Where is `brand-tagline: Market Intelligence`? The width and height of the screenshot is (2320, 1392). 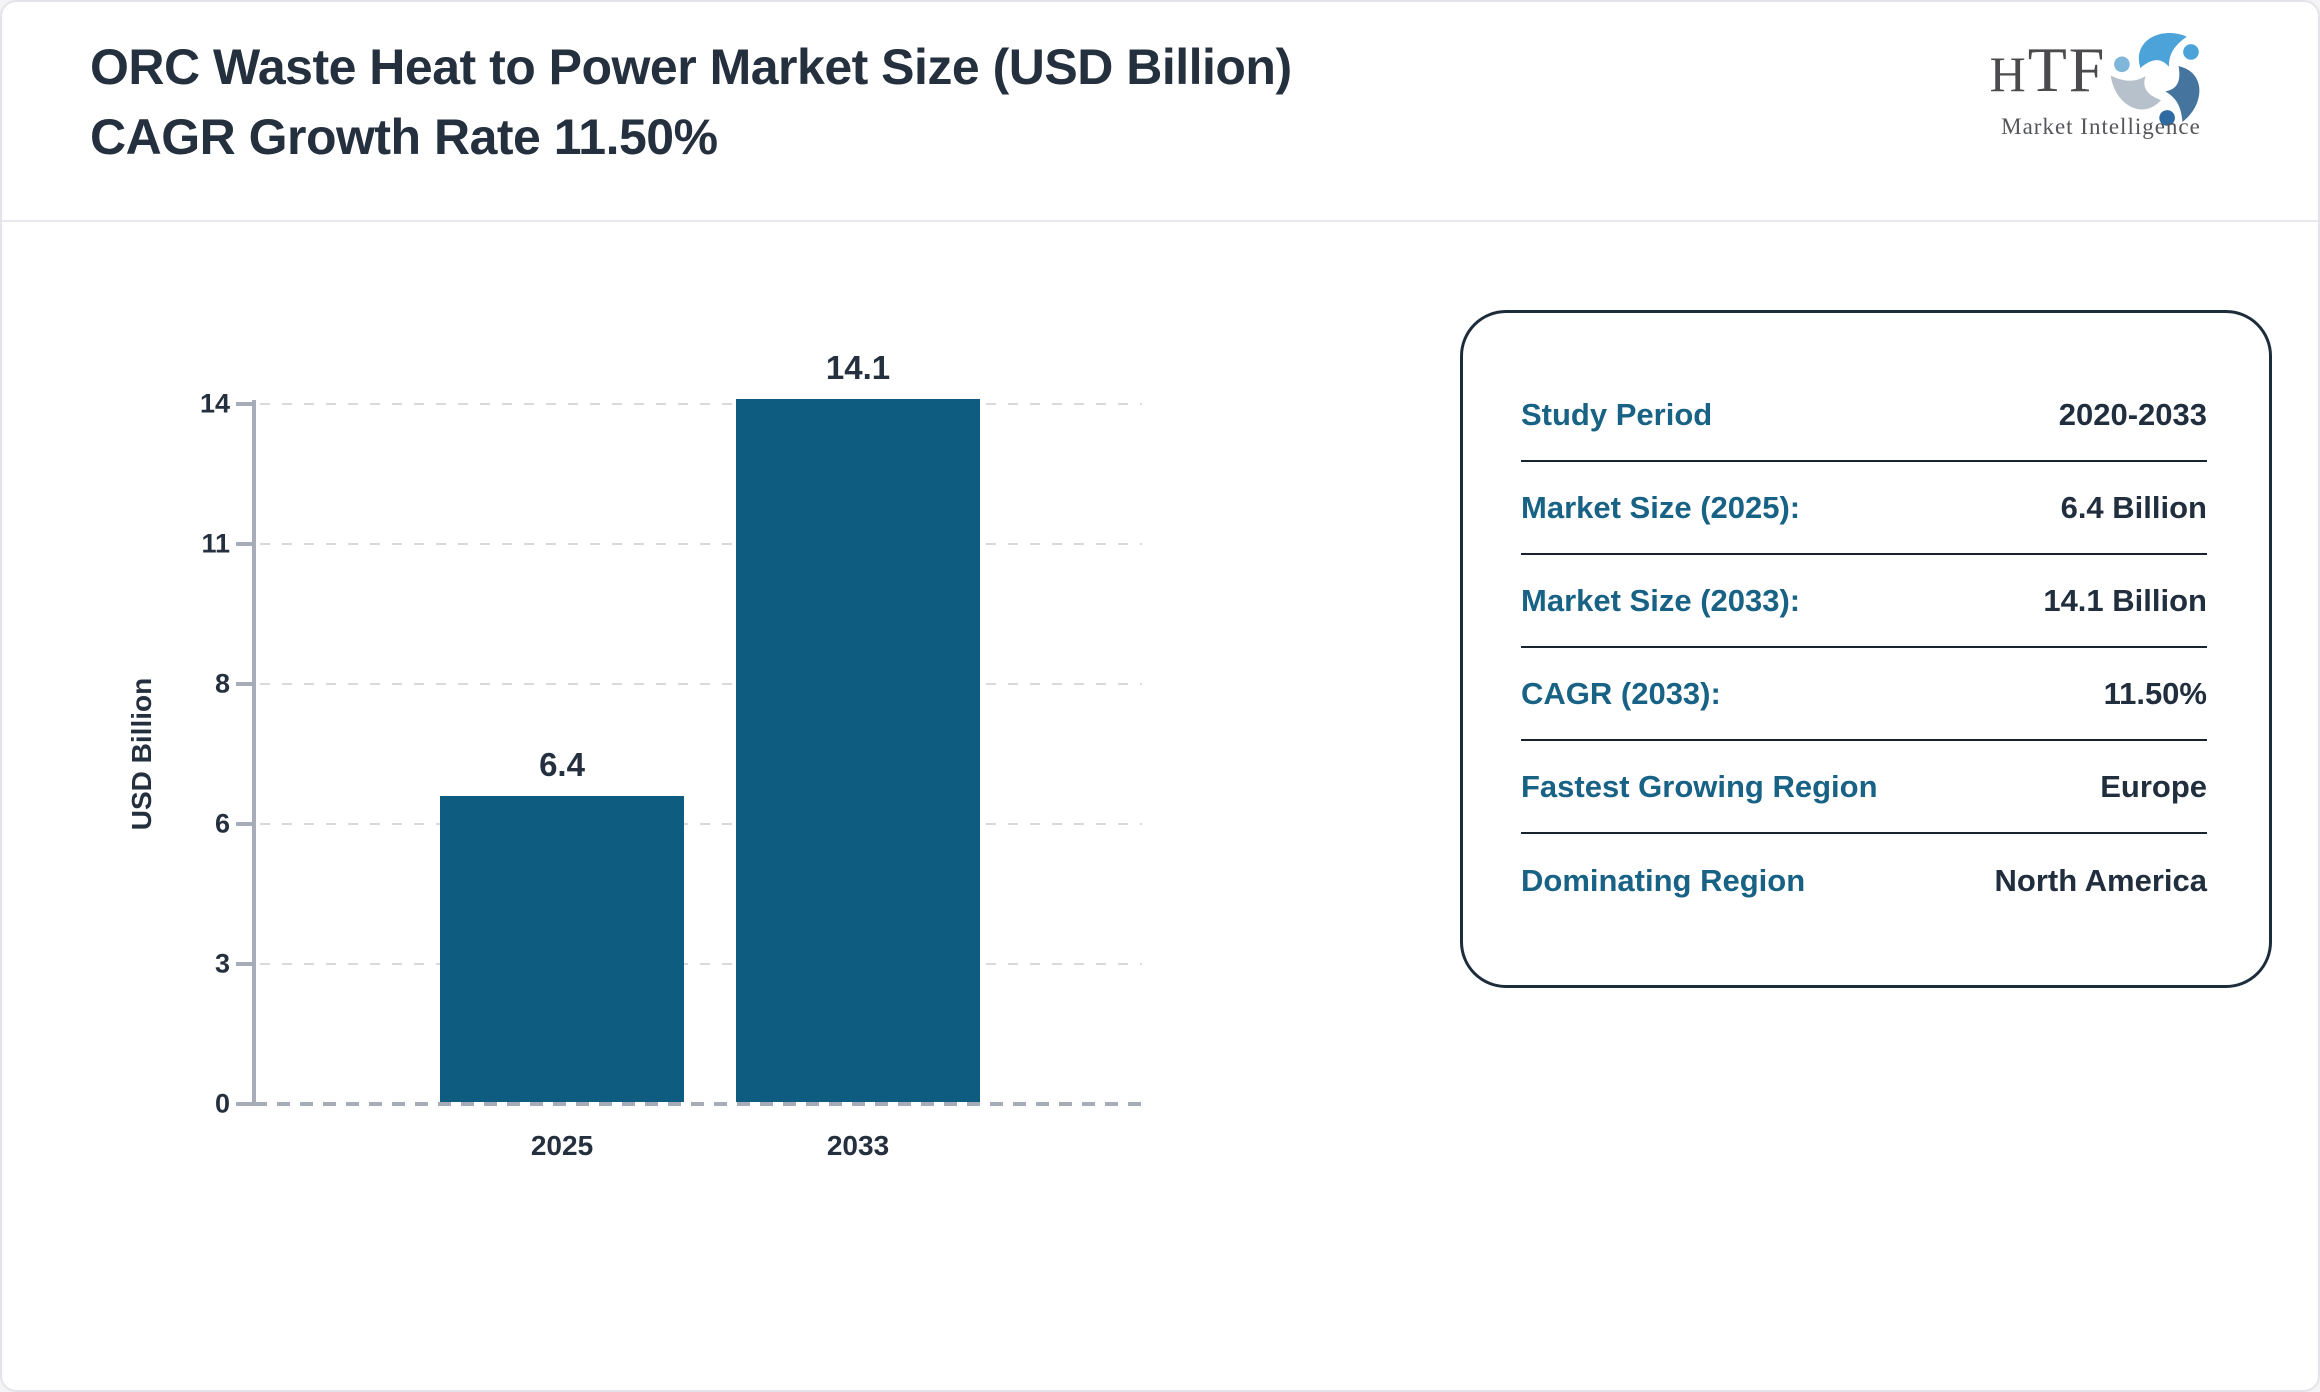 brand-tagline: Market Intelligence is located at coordinates (2101, 126).